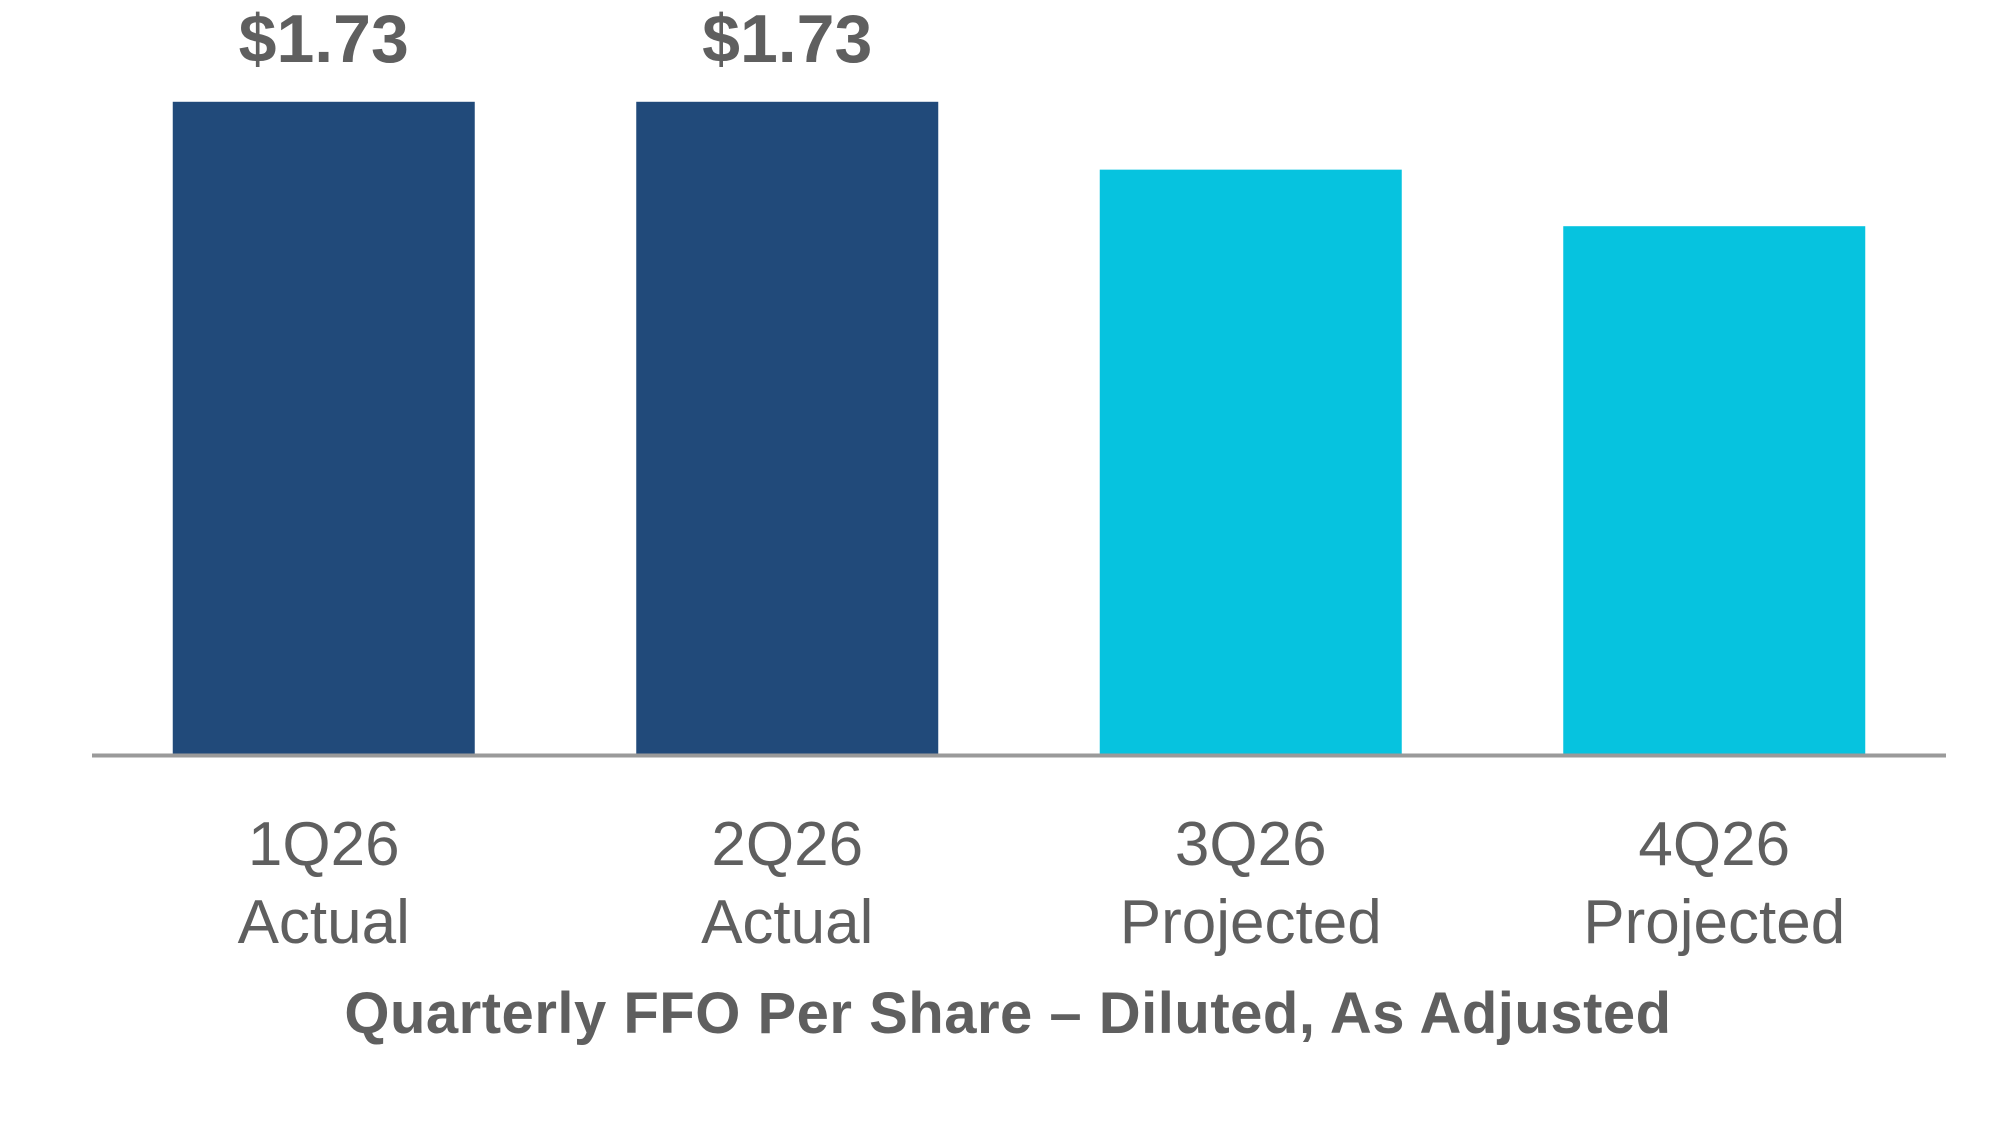 This screenshot has height=1134, width=2016. Describe the element at coordinates (324, 844) in the screenshot. I see `category-label: 1Q26` at that location.